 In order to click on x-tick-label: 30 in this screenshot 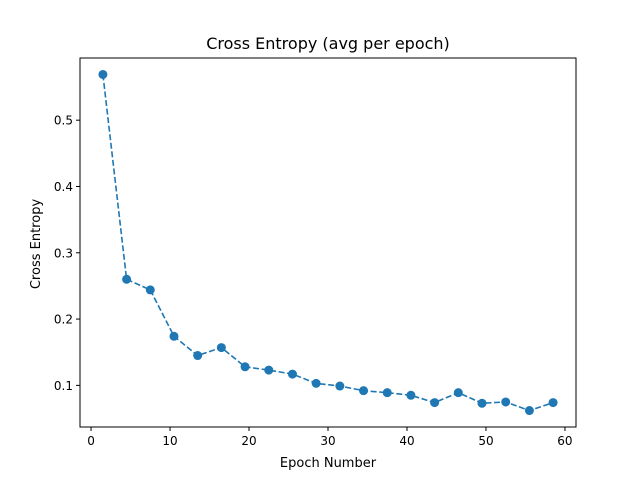, I will do `click(327, 441)`.